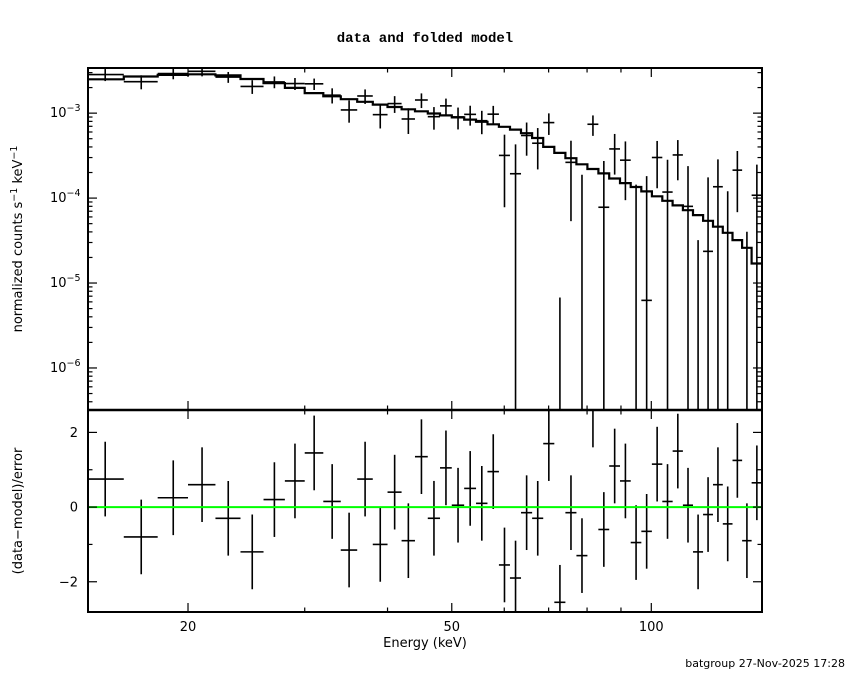  Describe the element at coordinates (765, 663) in the screenshot. I see `timestamp: batgroup 27-Nov-2025 17:28` at that location.